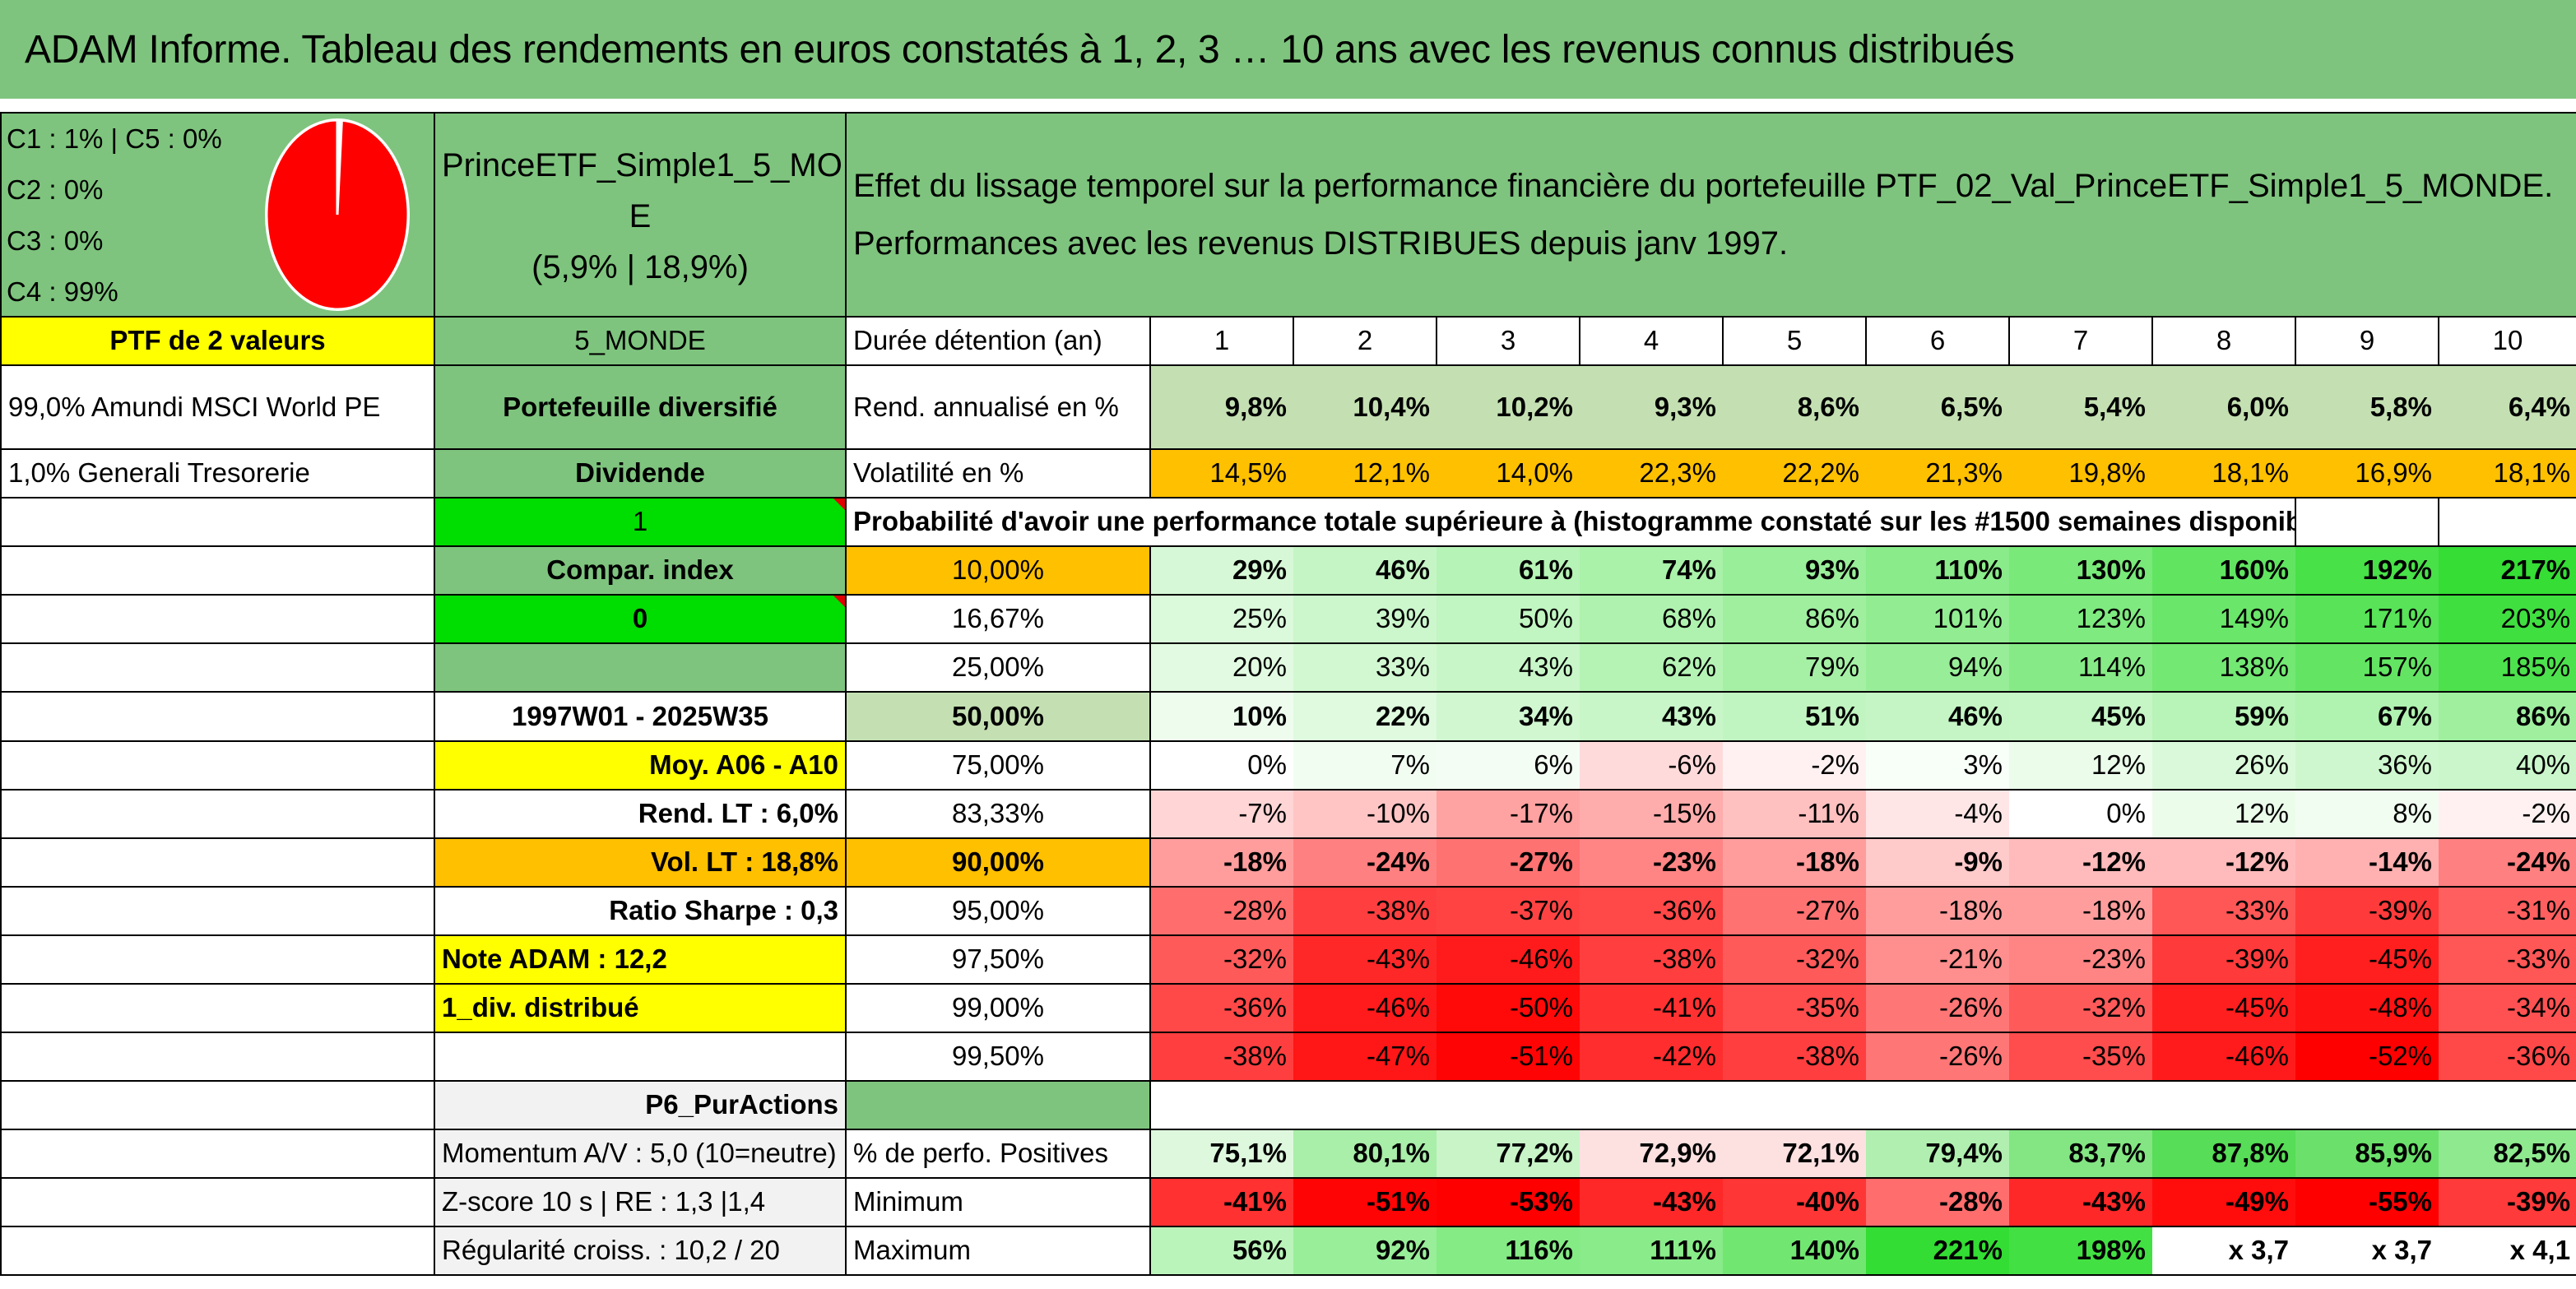 The height and width of the screenshot is (1289, 2576). I want to click on quantile-value: -36%, so click(2507, 1057).